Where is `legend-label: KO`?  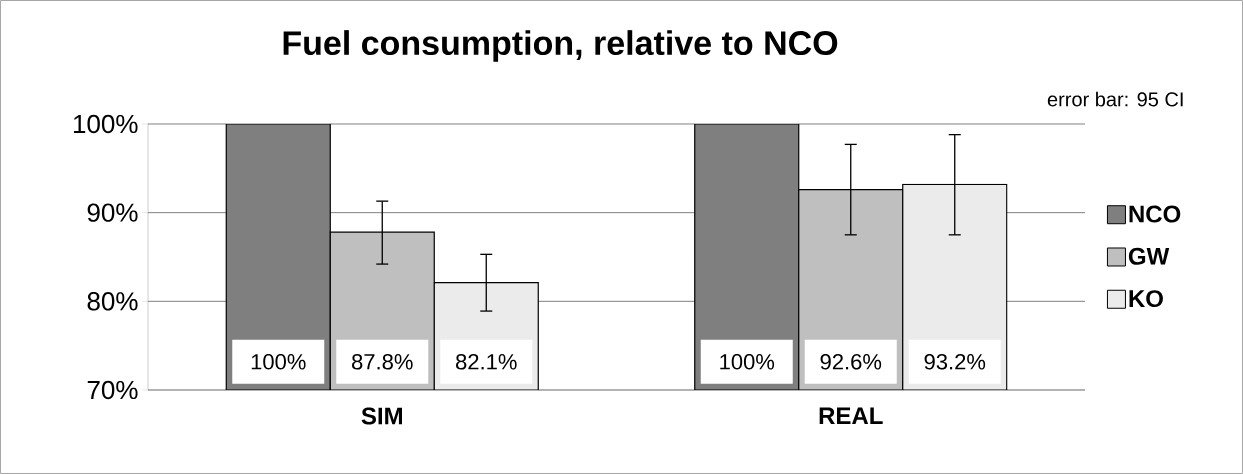
legend-label: KO is located at coordinates (1146, 299).